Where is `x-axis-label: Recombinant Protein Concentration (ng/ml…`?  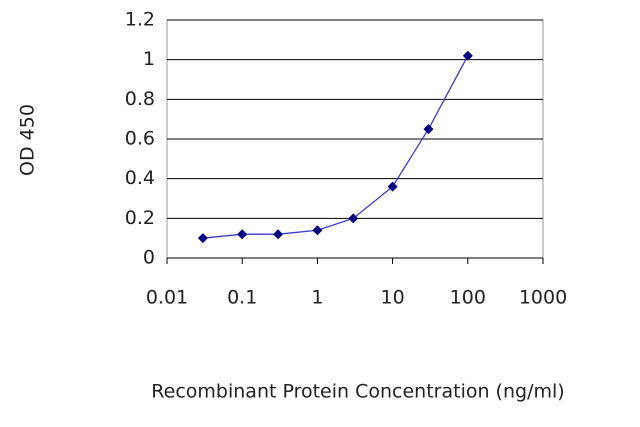 x-axis-label: Recombinant Protein Concentration (ng/ml… is located at coordinates (357, 392).